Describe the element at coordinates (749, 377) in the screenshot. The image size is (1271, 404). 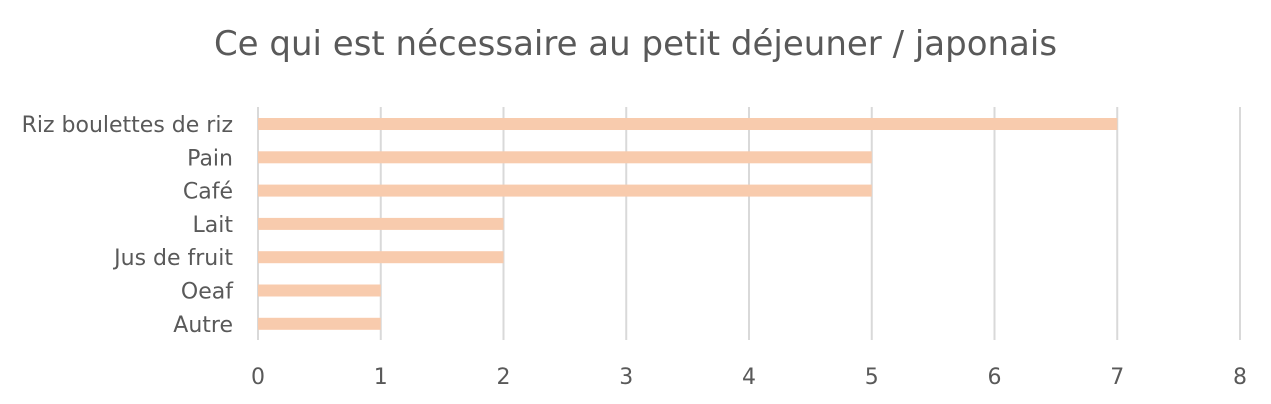
I see `x-tick-label-4: 4` at that location.